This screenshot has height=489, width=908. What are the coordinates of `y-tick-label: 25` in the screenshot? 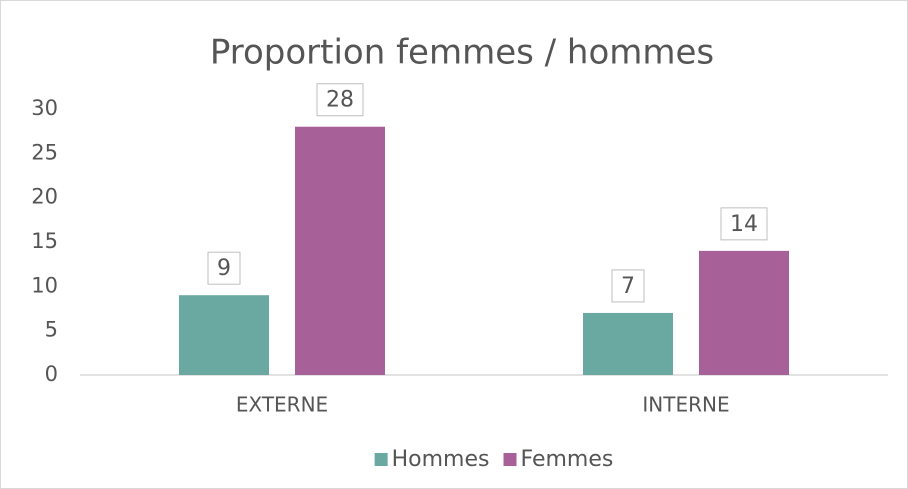 It's located at (44, 152).